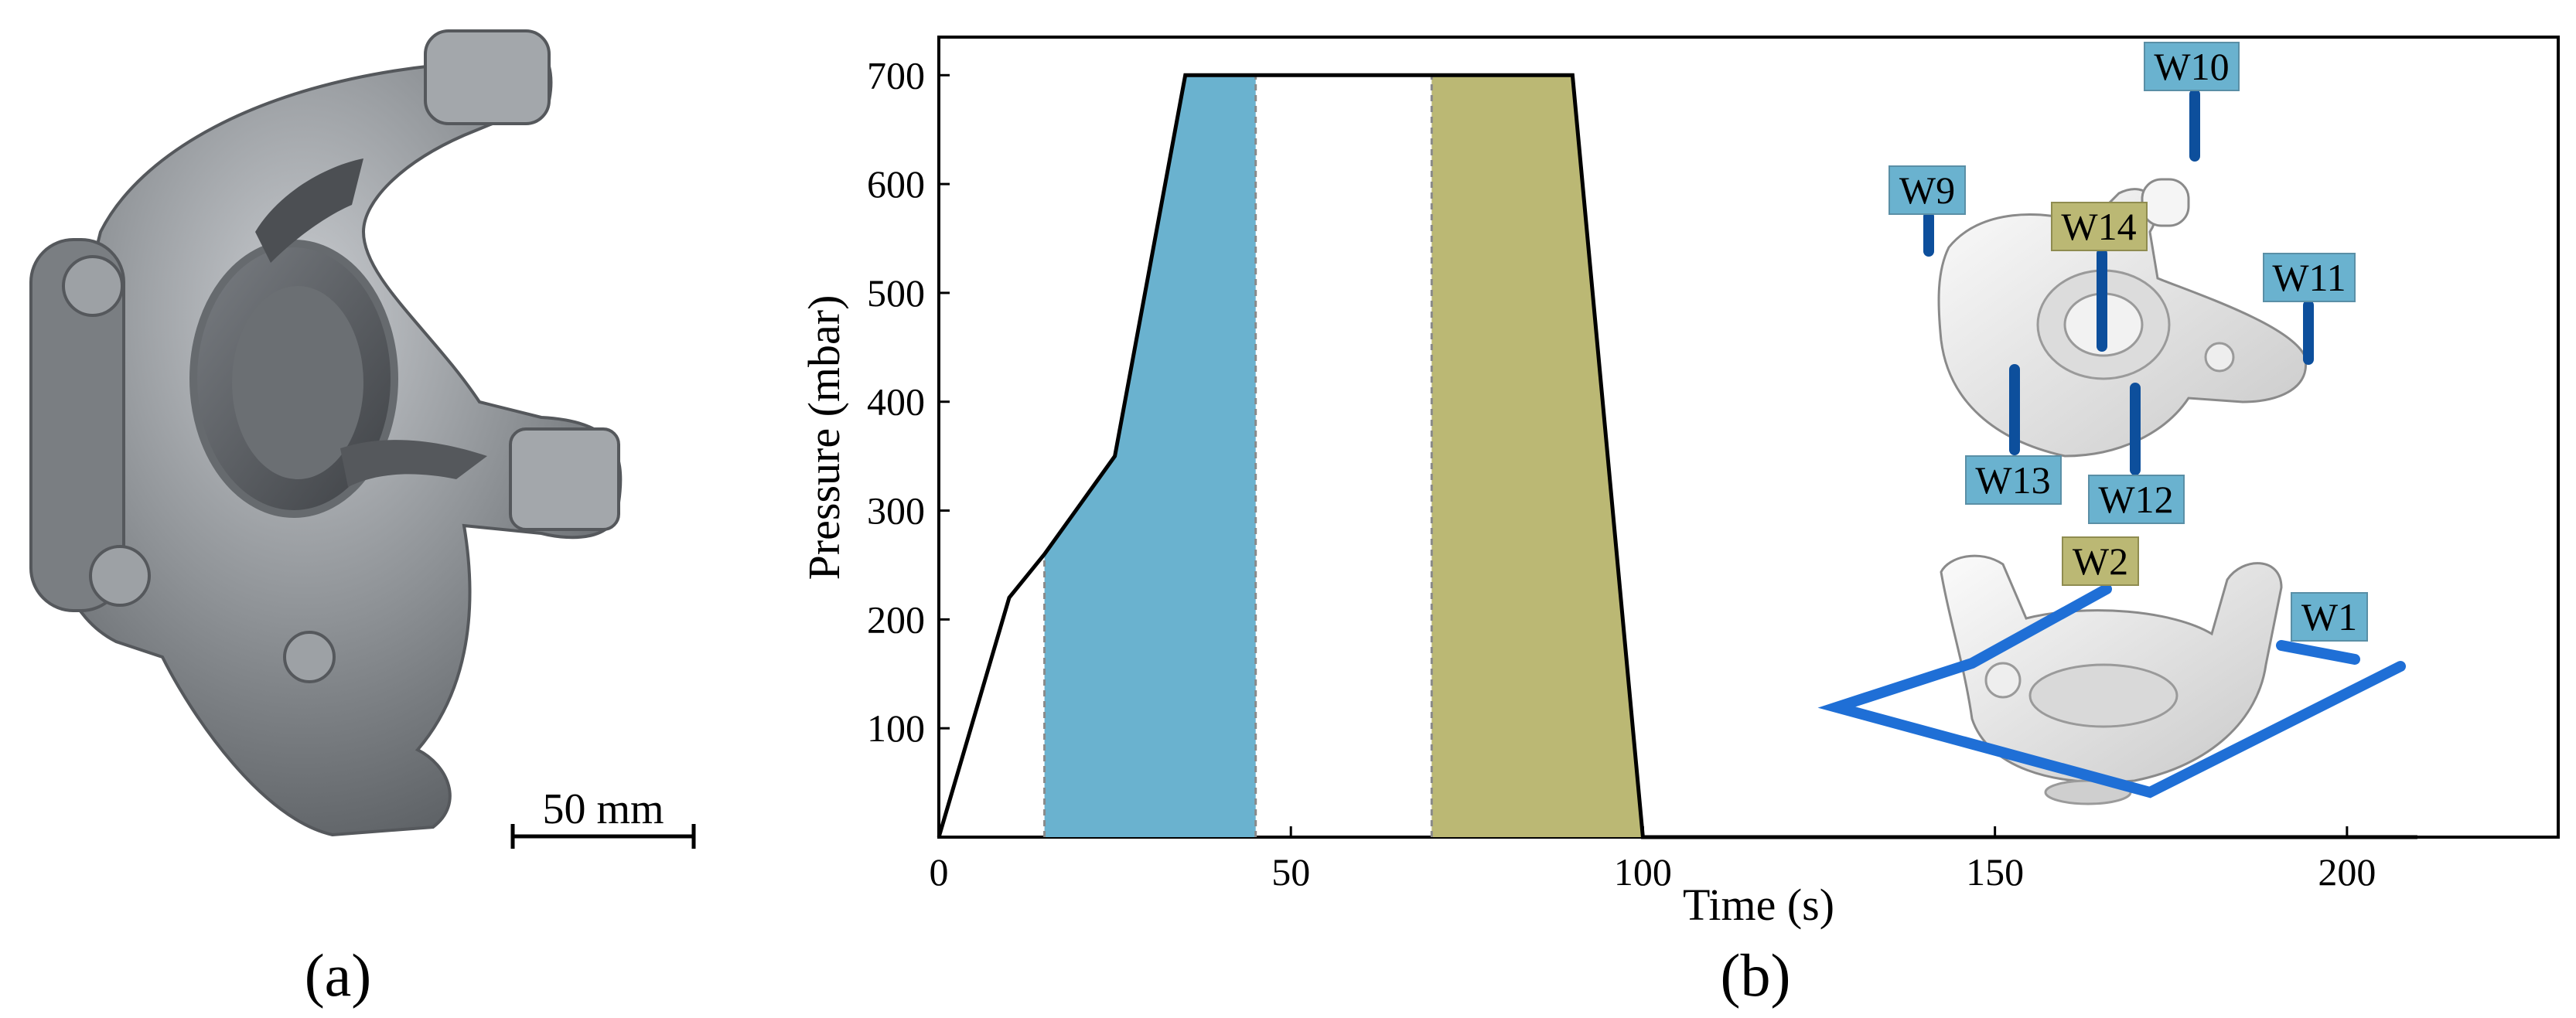 This screenshot has height=1018, width=2576. I want to click on x-tick-label: 200, so click(2347, 872).